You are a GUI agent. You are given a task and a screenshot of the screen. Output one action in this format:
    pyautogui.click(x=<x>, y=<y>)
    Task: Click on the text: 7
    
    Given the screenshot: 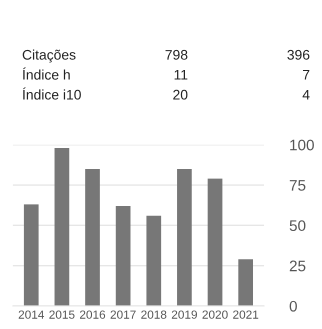 What is the action you would take?
    pyautogui.click(x=306, y=75)
    